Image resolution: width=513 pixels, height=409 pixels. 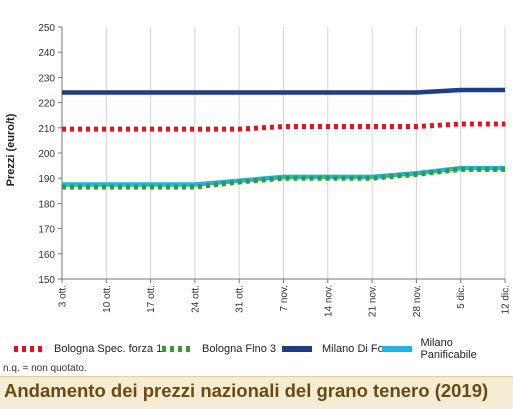 What do you see at coordinates (108, 349) in the screenshot?
I see `legend-label: Bologna Spec. forza 1` at bounding box center [108, 349].